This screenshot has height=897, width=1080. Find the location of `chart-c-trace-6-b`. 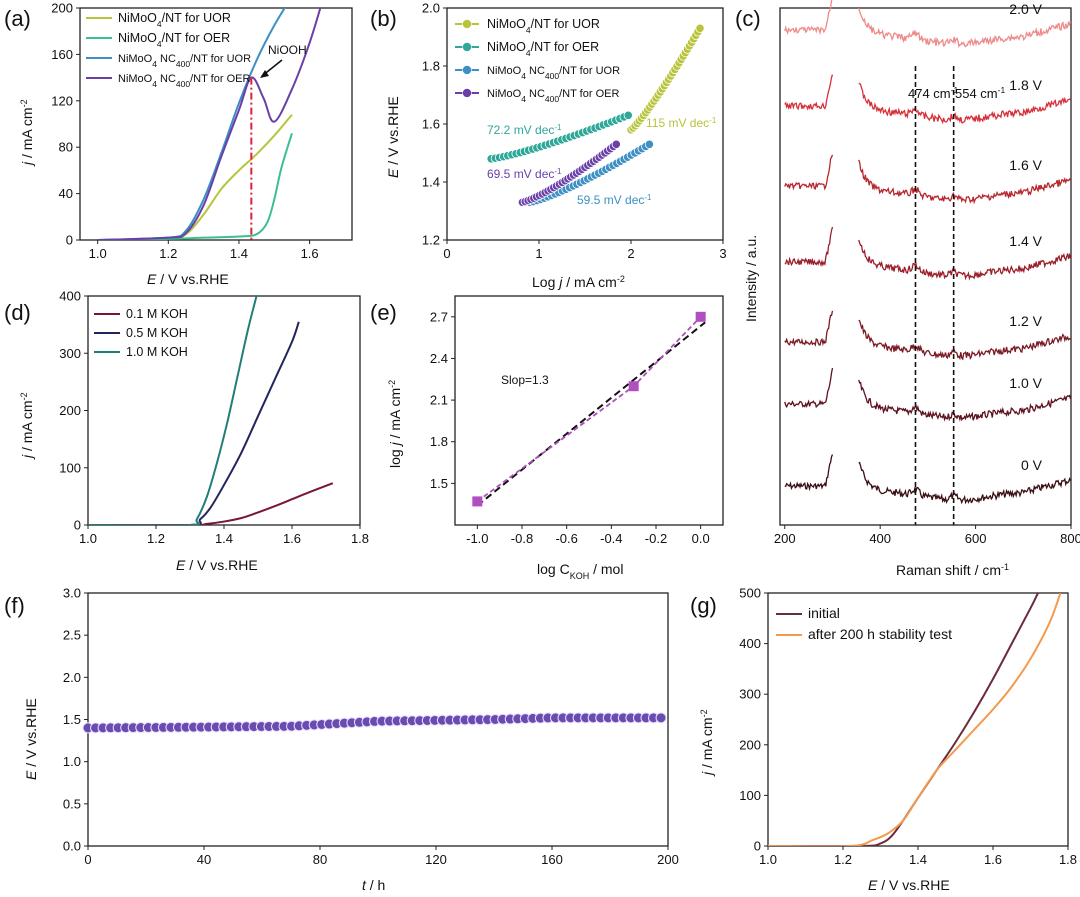

chart-c-trace-6-b is located at coordinates (965, 27).